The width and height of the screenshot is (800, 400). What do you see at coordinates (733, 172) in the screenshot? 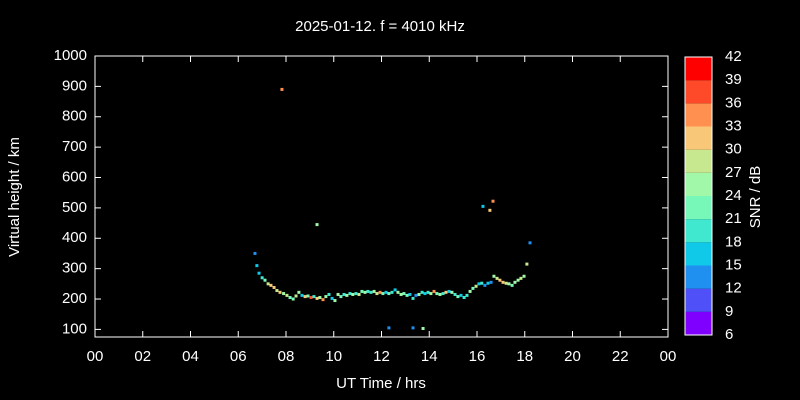
I see `colorbar-tick-label: 27` at bounding box center [733, 172].